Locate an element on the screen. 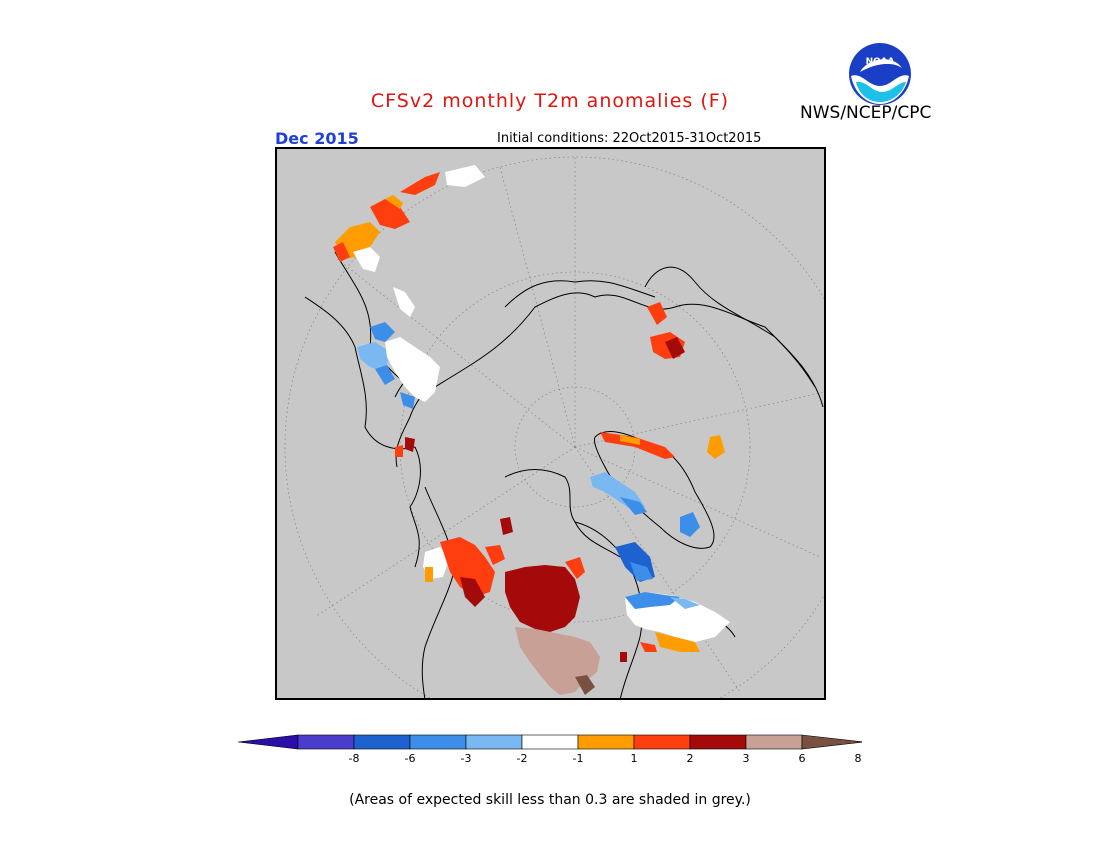  legend-tick-label: 2 is located at coordinates (690, 758).